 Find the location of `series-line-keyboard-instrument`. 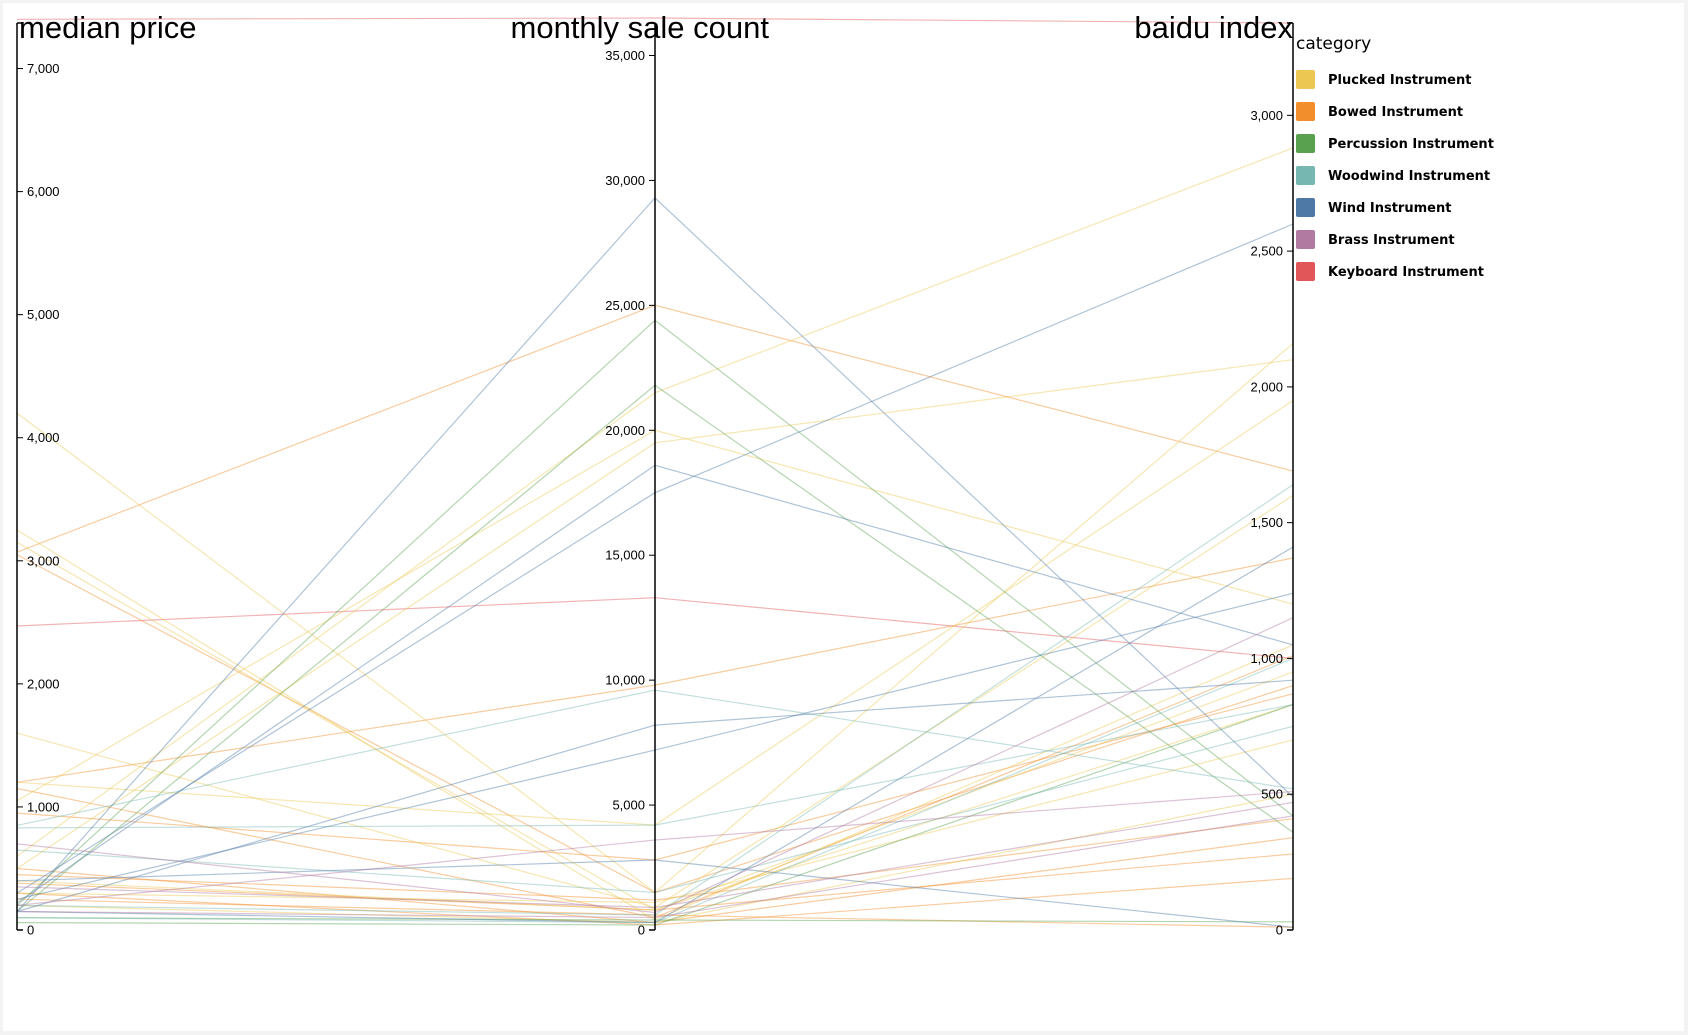

series-line-keyboard-instrument is located at coordinates (655, 20).